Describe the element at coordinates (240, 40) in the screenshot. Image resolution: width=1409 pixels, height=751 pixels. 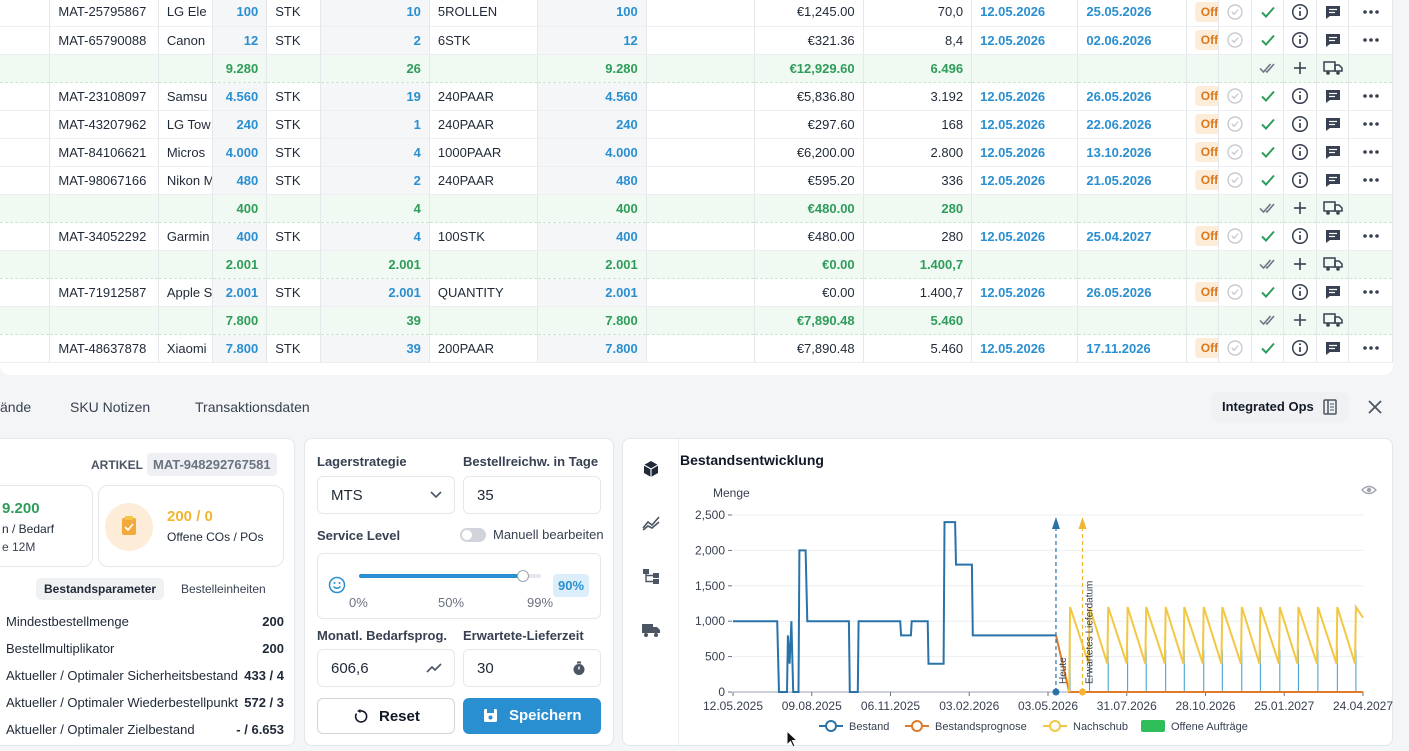
I see `order-quantity: 12` at that location.